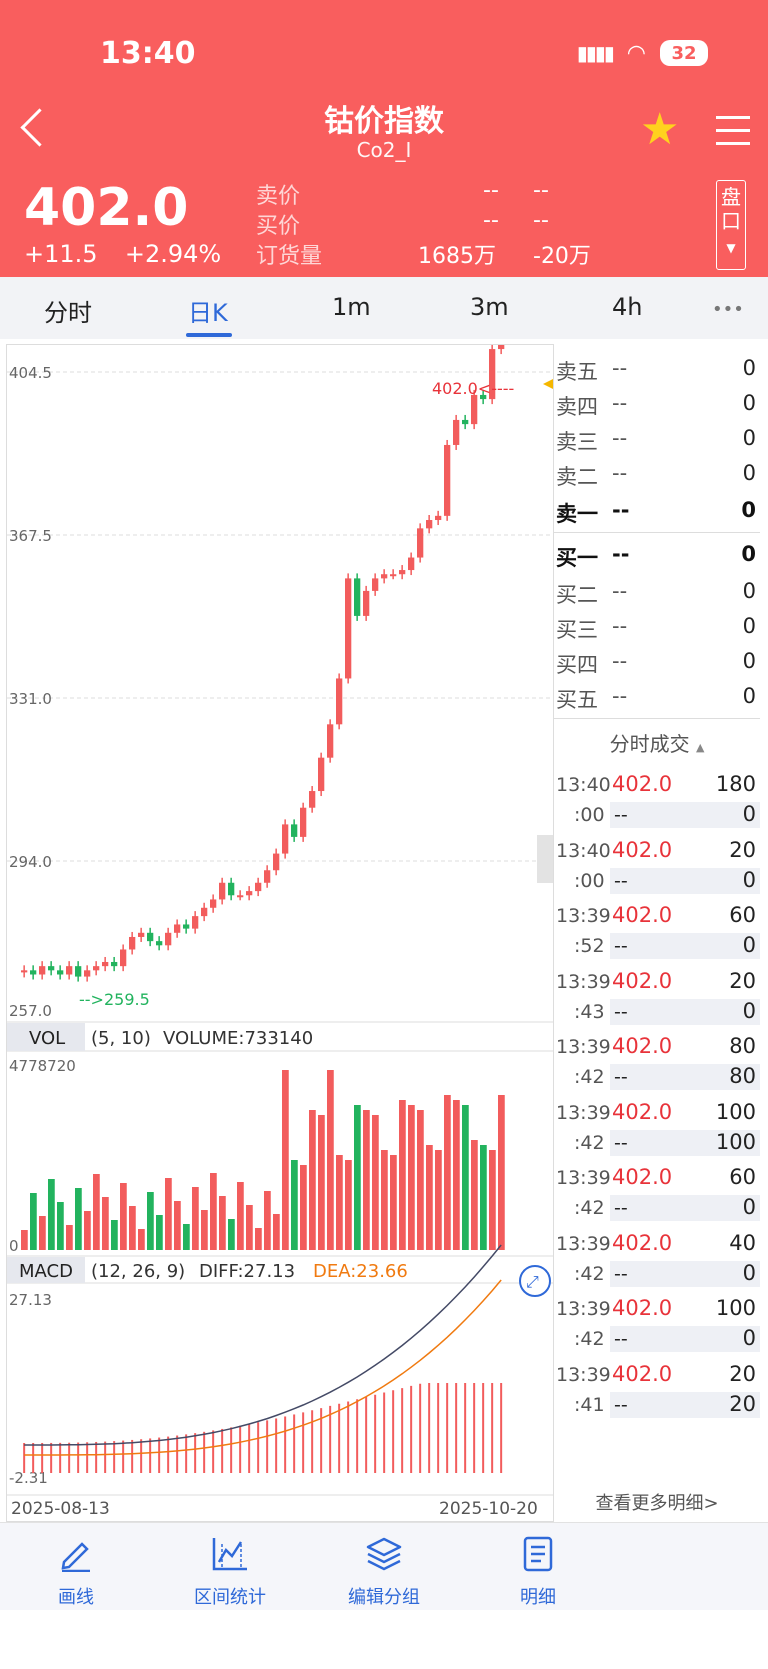  What do you see at coordinates (532, 1281) in the screenshot?
I see `fullscreen-arrows-icon: ⤢` at bounding box center [532, 1281].